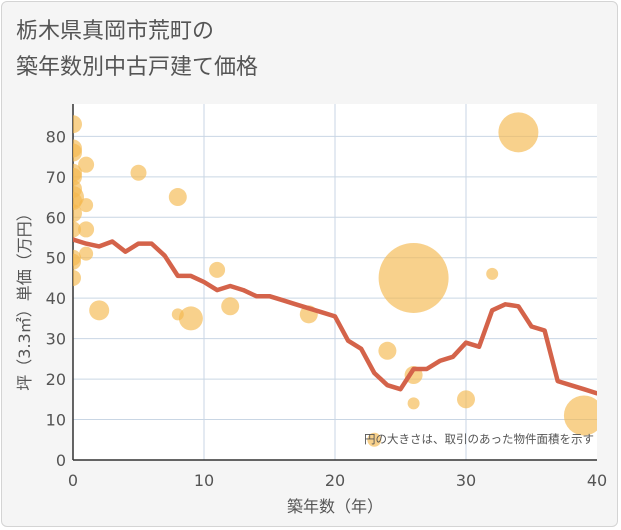  Describe the element at coordinates (479, 439) in the screenshot. I see `chart-annotation: 円の大きさは、取引のあった物件面積を示す` at that location.